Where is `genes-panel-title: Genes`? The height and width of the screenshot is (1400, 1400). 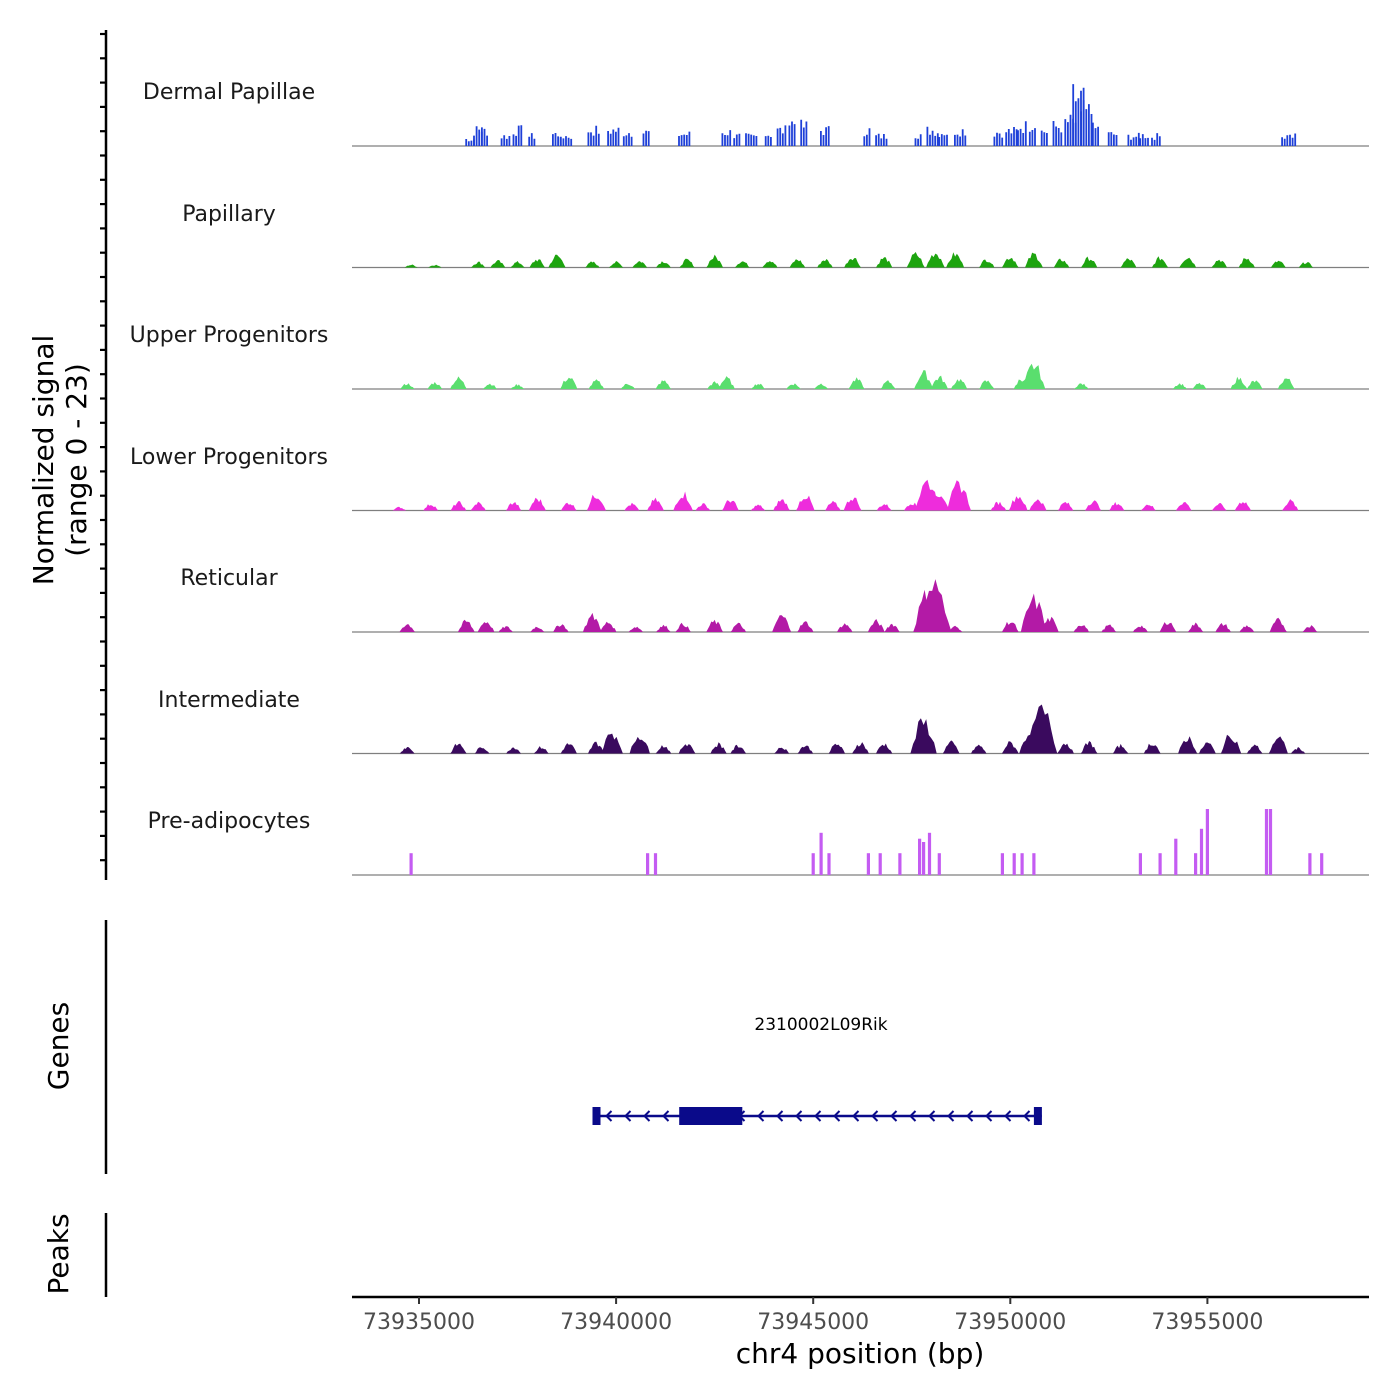
genes-panel-title: Genes is located at coordinates (58, 1046).